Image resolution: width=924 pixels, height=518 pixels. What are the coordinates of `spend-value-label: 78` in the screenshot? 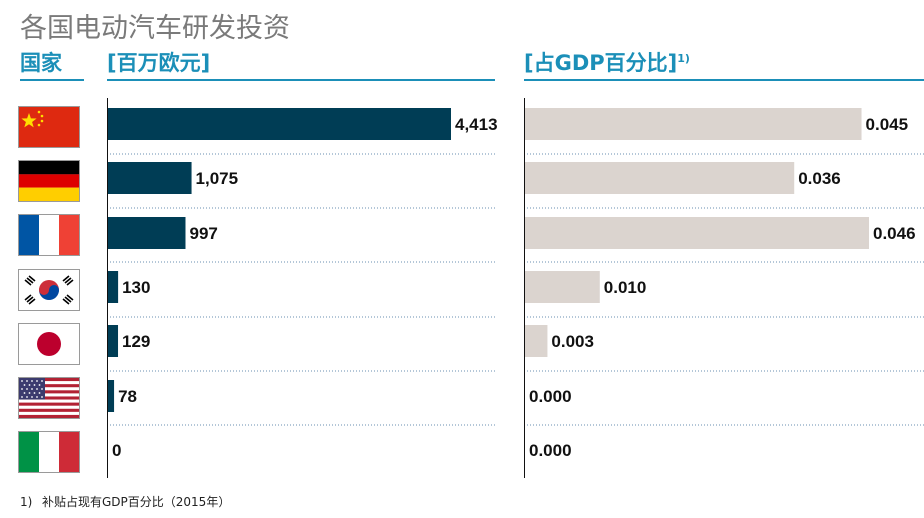 It's located at (127, 396).